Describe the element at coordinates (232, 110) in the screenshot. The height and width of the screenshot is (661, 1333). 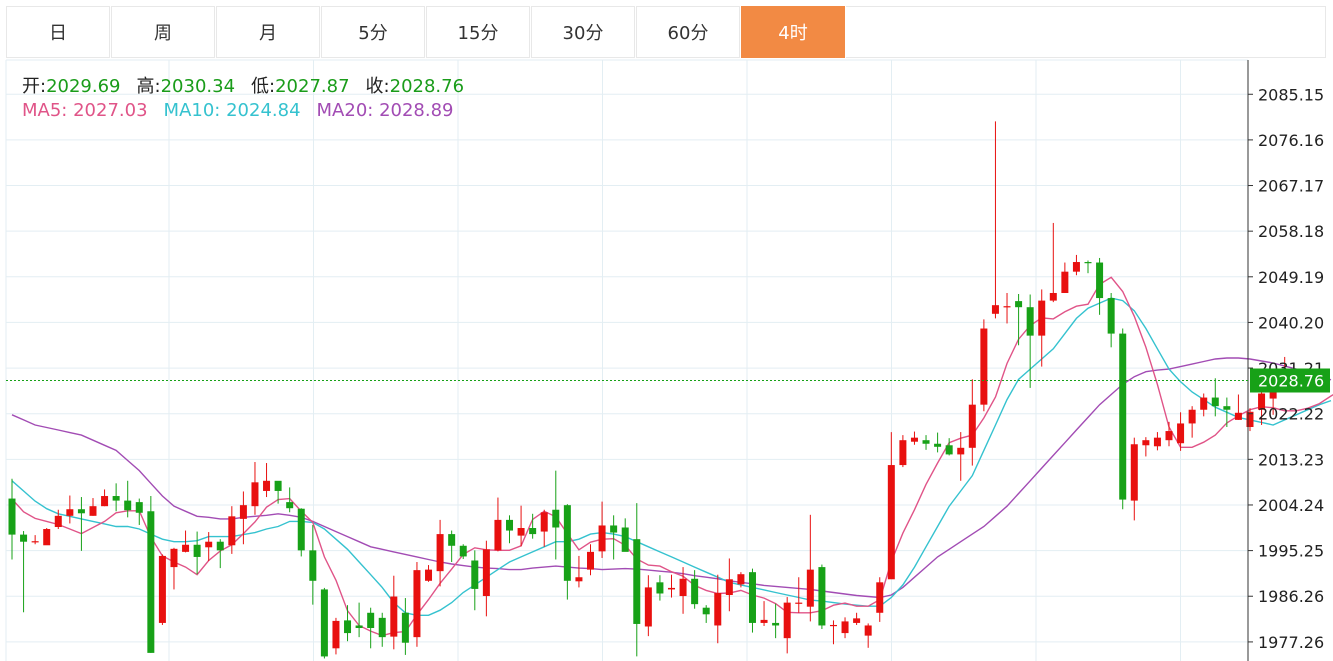
I see `ma10-readout: MA10: 2024.84` at that location.